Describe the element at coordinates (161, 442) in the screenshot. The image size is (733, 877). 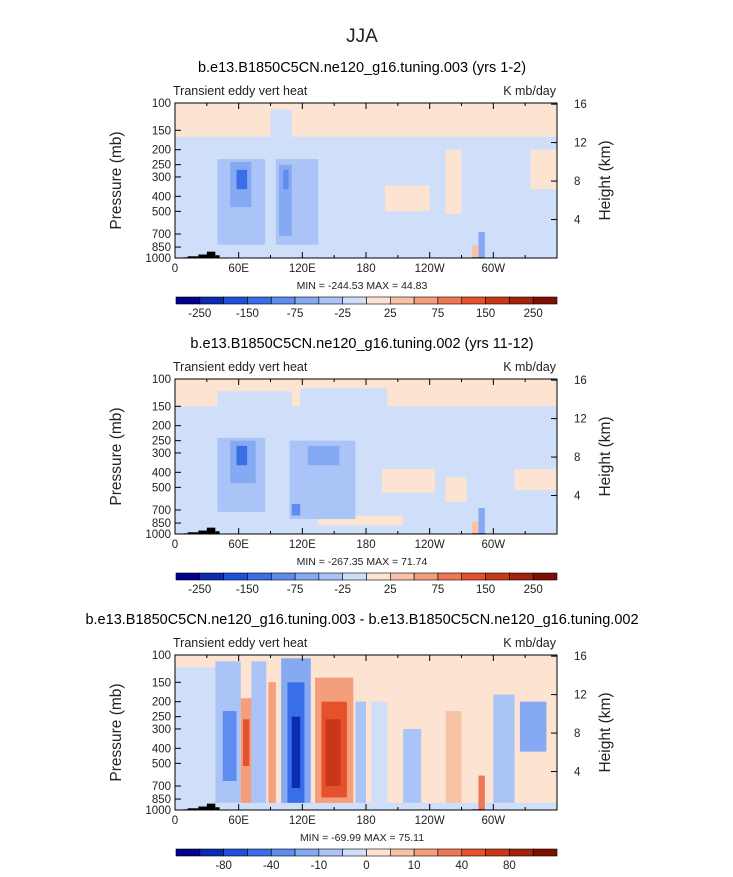
I see `y-tick-label: 250` at that location.